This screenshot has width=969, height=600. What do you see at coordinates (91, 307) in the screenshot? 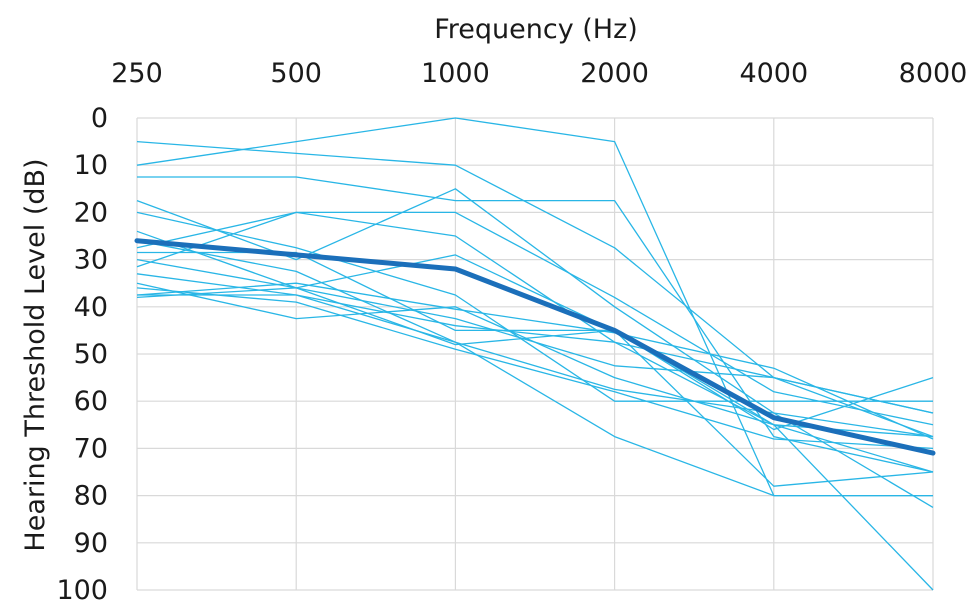
I see `y-tick-label: 40` at bounding box center [91, 307].